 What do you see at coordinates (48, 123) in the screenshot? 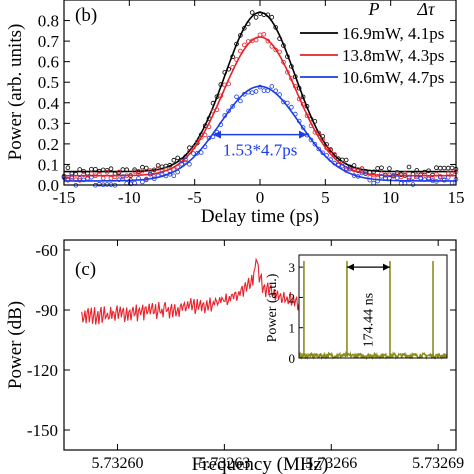
I see `y-tick-label: 0.3` at bounding box center [48, 123].